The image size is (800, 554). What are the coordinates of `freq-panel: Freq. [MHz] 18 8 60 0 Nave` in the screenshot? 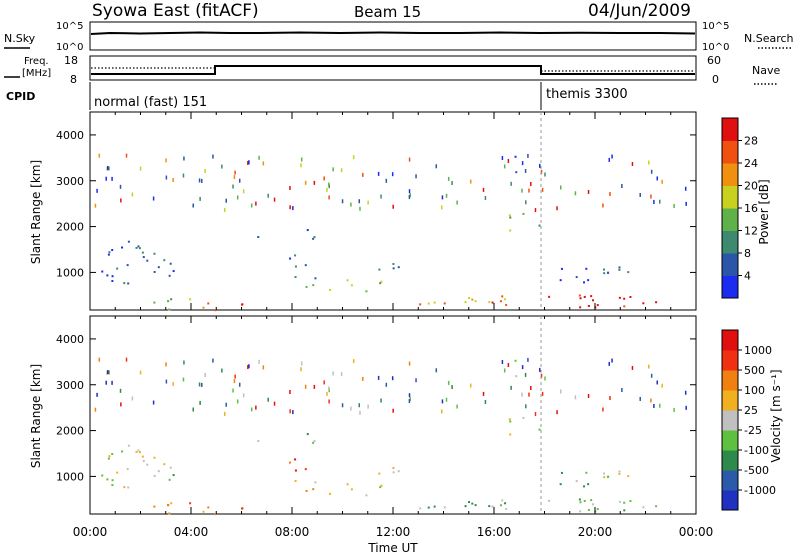 It's located at (392, 70).